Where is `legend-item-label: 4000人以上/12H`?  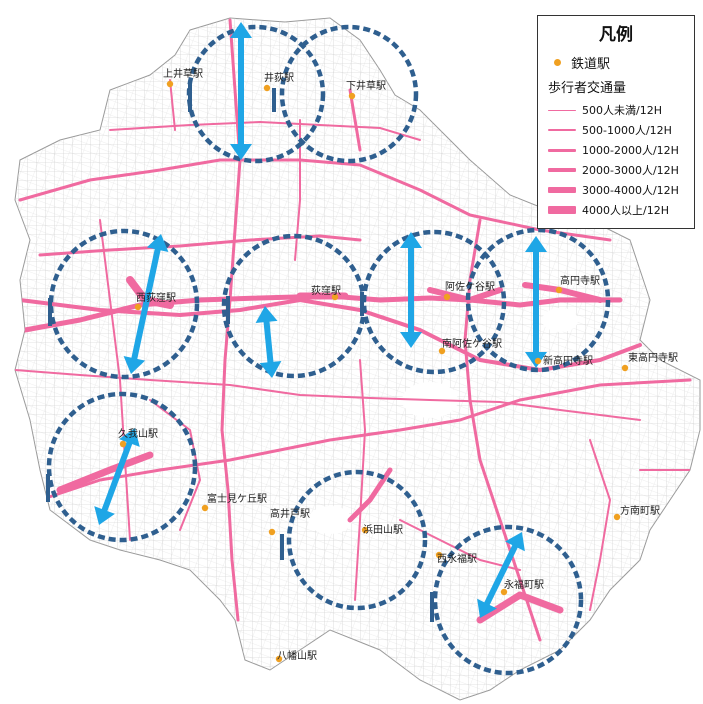
legend-item-label: 4000人以上/12H is located at coordinates (625, 210).